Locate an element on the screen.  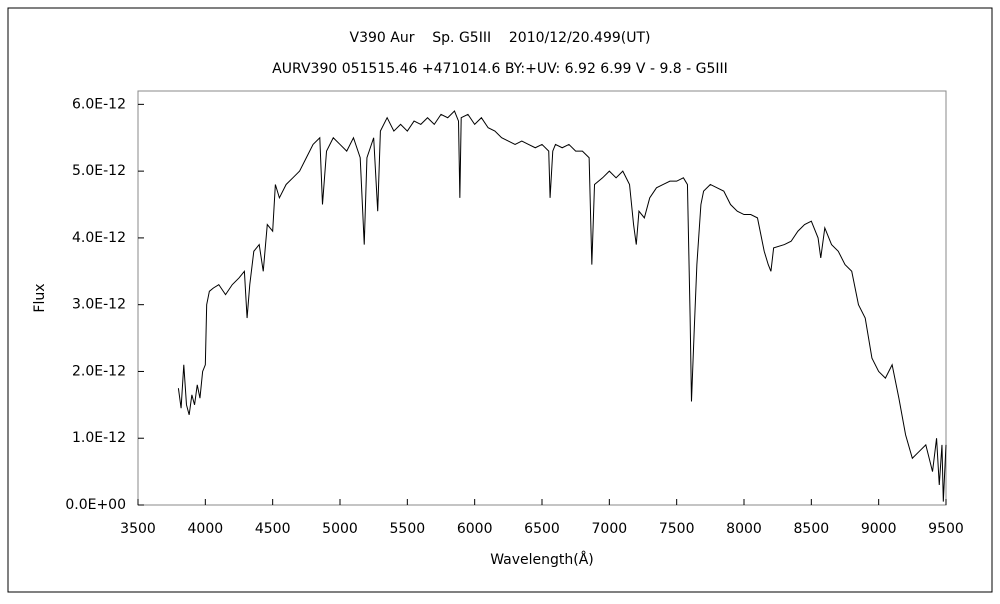
x-tick-label: 8500 is located at coordinates (812, 529).